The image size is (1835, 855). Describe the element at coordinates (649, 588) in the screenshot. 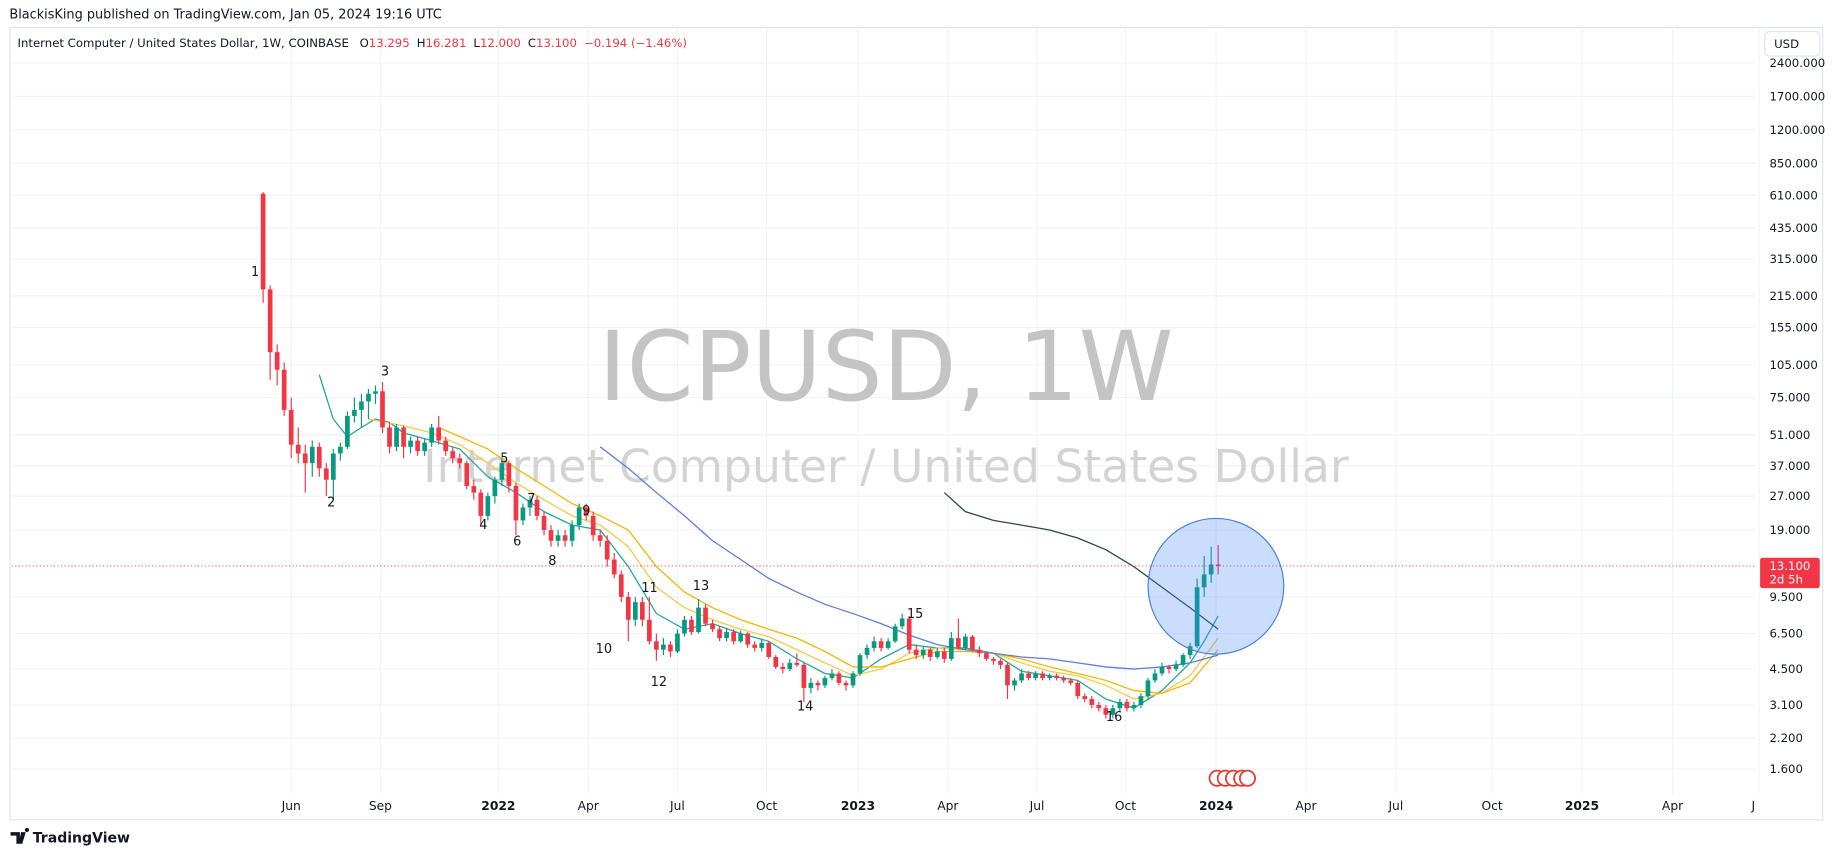

I see `wave-label: 11` at that location.